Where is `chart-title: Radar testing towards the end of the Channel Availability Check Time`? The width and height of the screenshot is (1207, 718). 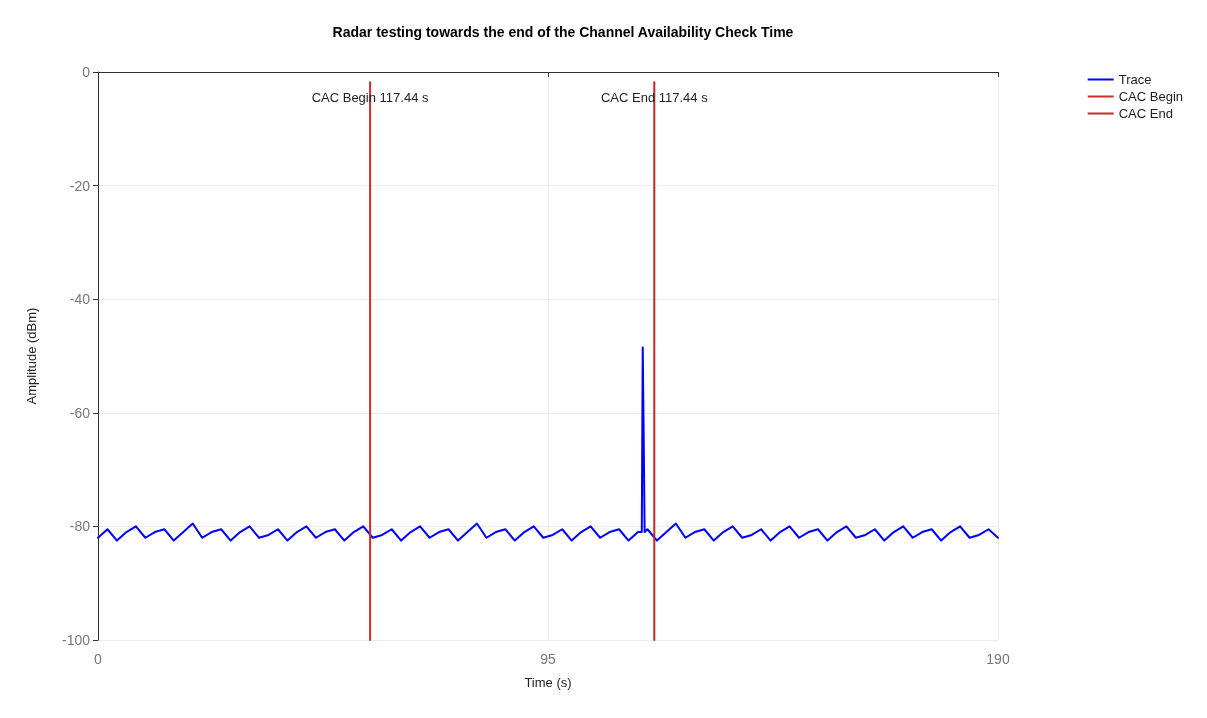
chart-title: Radar testing towards the end of the Channel Availability Check Time is located at coordinates (563, 32).